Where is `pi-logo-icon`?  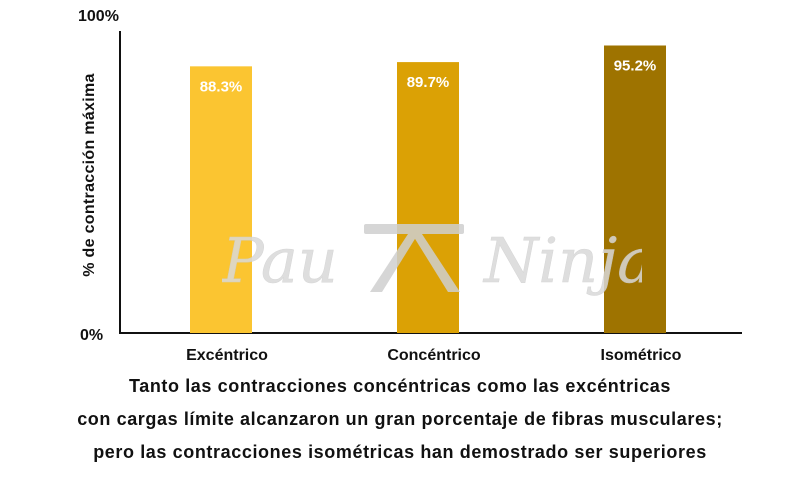 pi-logo-icon is located at coordinates (414, 258).